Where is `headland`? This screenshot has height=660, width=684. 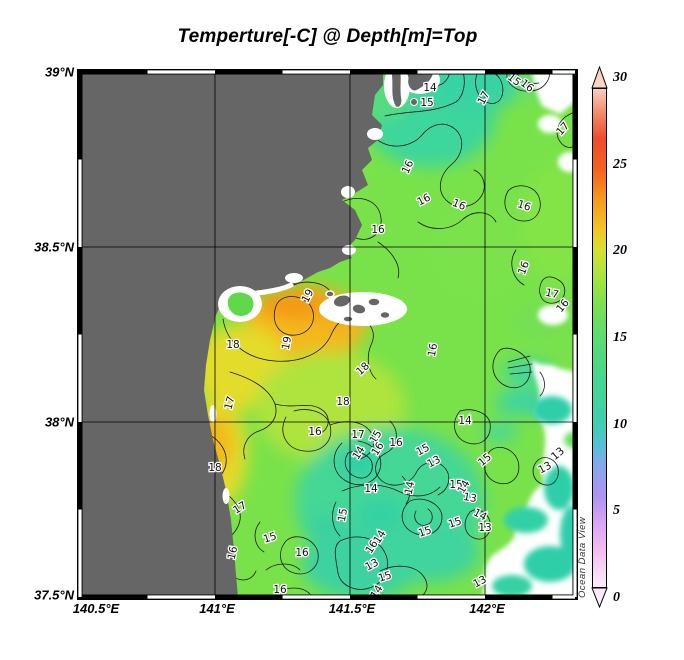
headland is located at coordinates (420, 82).